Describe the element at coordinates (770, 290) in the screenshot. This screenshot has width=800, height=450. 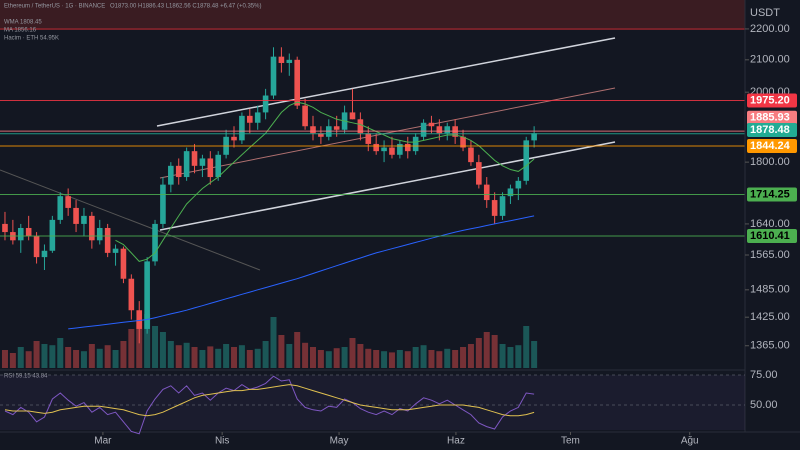
I see `y-tick-label: 1485.00` at that location.